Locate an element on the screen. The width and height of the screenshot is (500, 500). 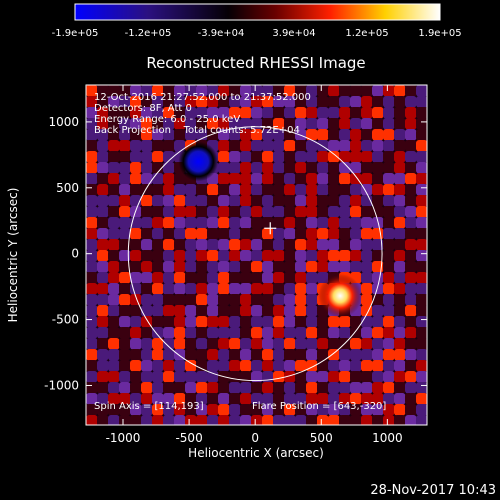
flare-position-label: Flare Position = [643,-320] is located at coordinates (319, 406).